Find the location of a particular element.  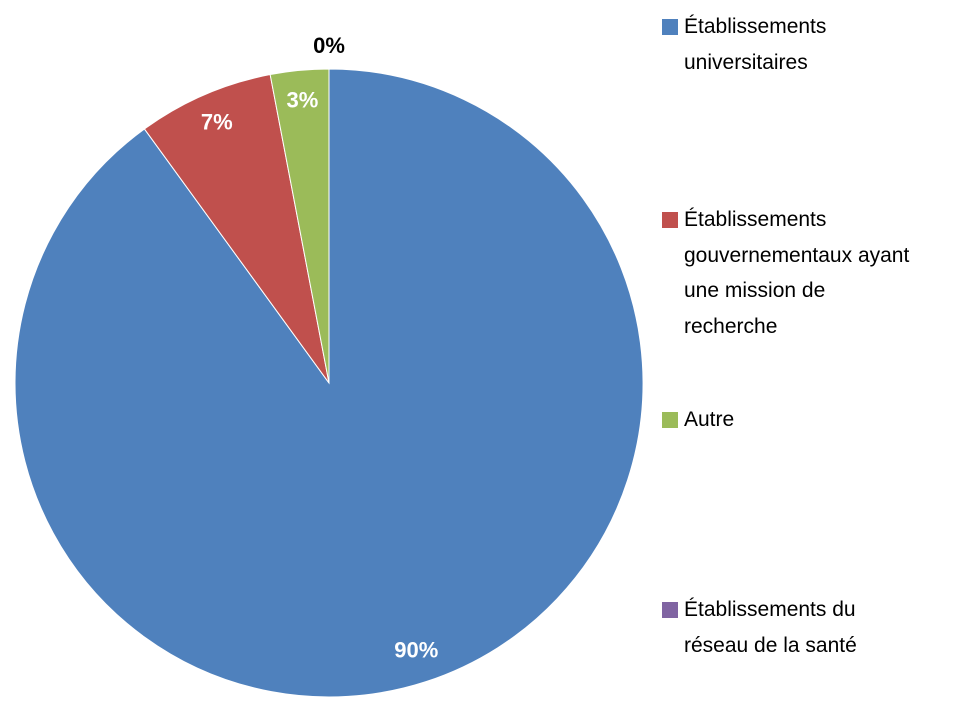

data-label: 0% is located at coordinates (329, 45).